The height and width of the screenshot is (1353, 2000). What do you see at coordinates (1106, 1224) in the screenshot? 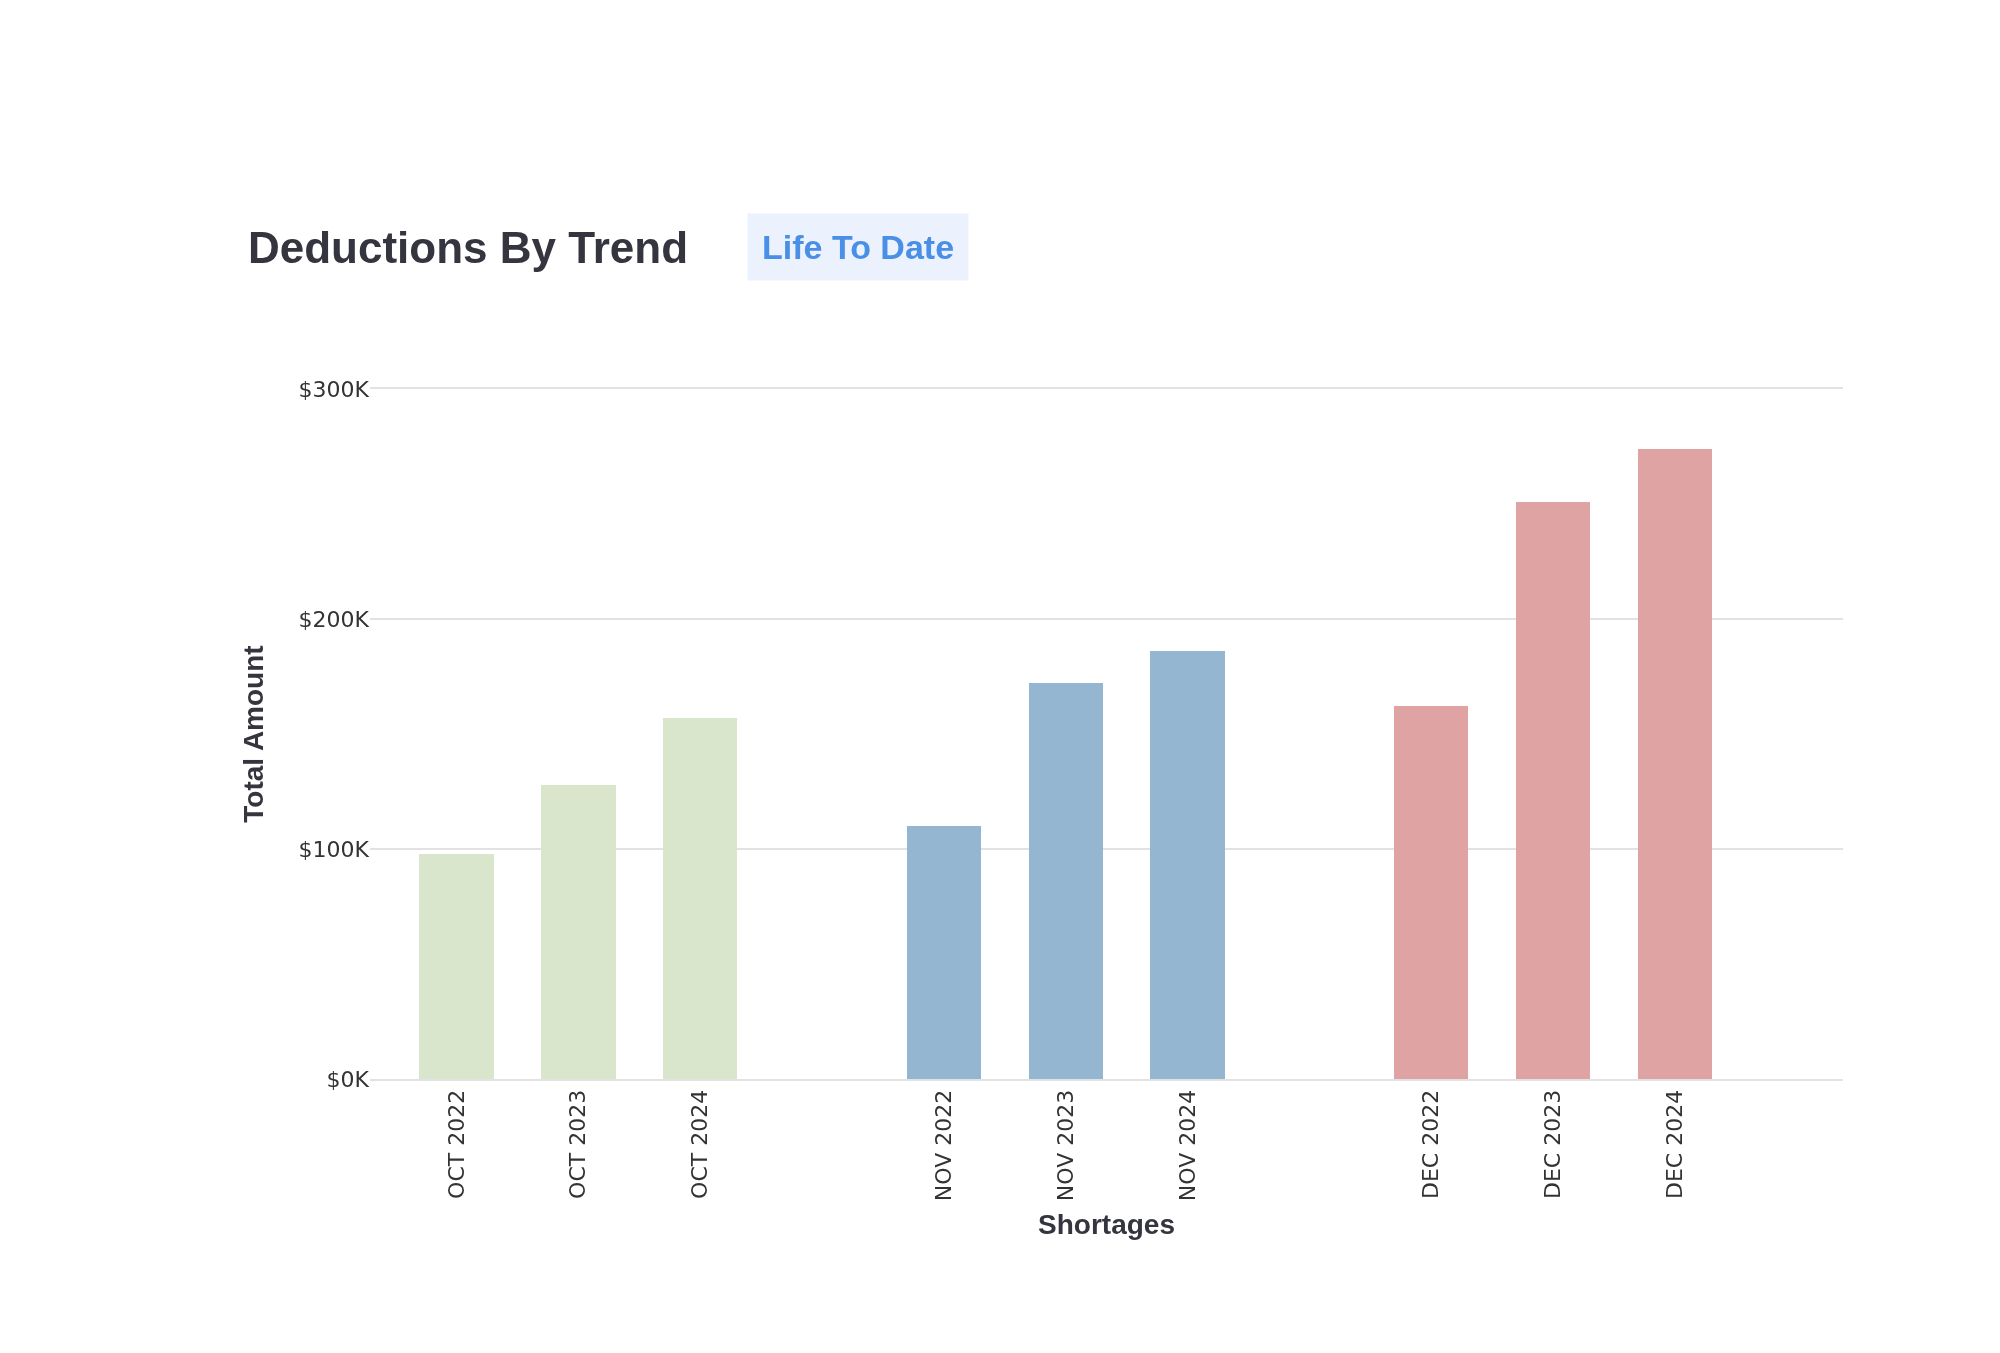
I see `x-axis-title: Shortages` at bounding box center [1106, 1224].